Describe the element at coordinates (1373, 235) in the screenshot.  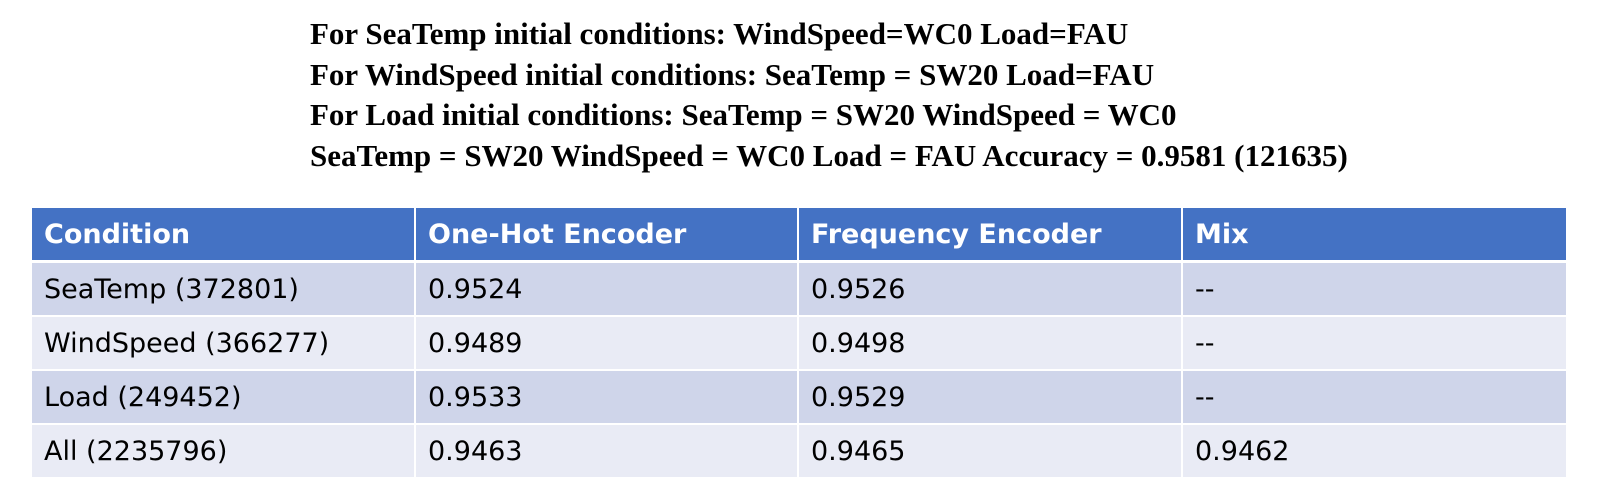
I see `column-header-mix: Mix` at that location.